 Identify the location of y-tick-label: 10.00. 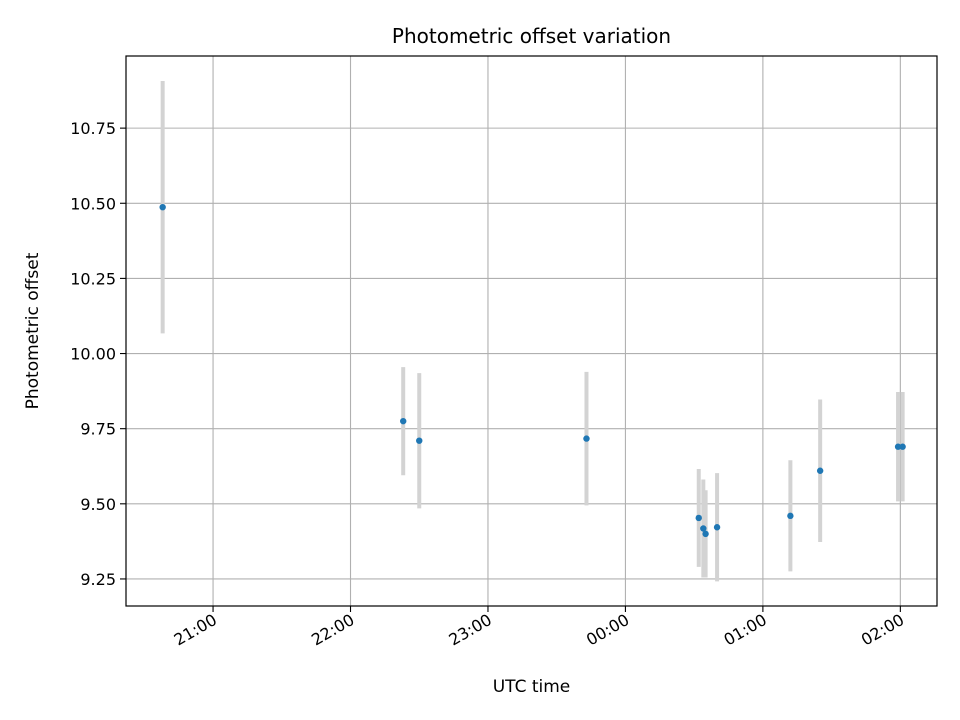
(93, 354).